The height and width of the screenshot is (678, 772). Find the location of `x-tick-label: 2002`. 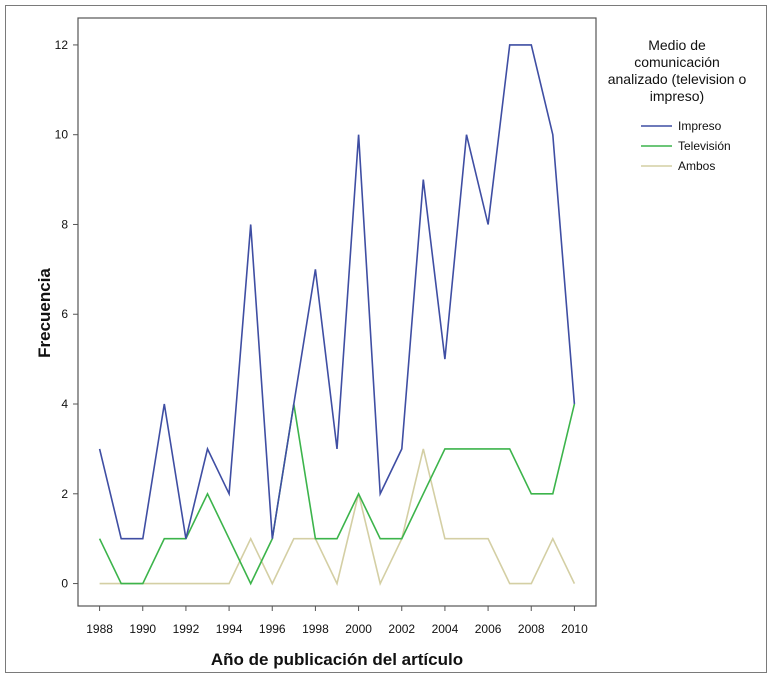

x-tick-label: 2002 is located at coordinates (401, 629).